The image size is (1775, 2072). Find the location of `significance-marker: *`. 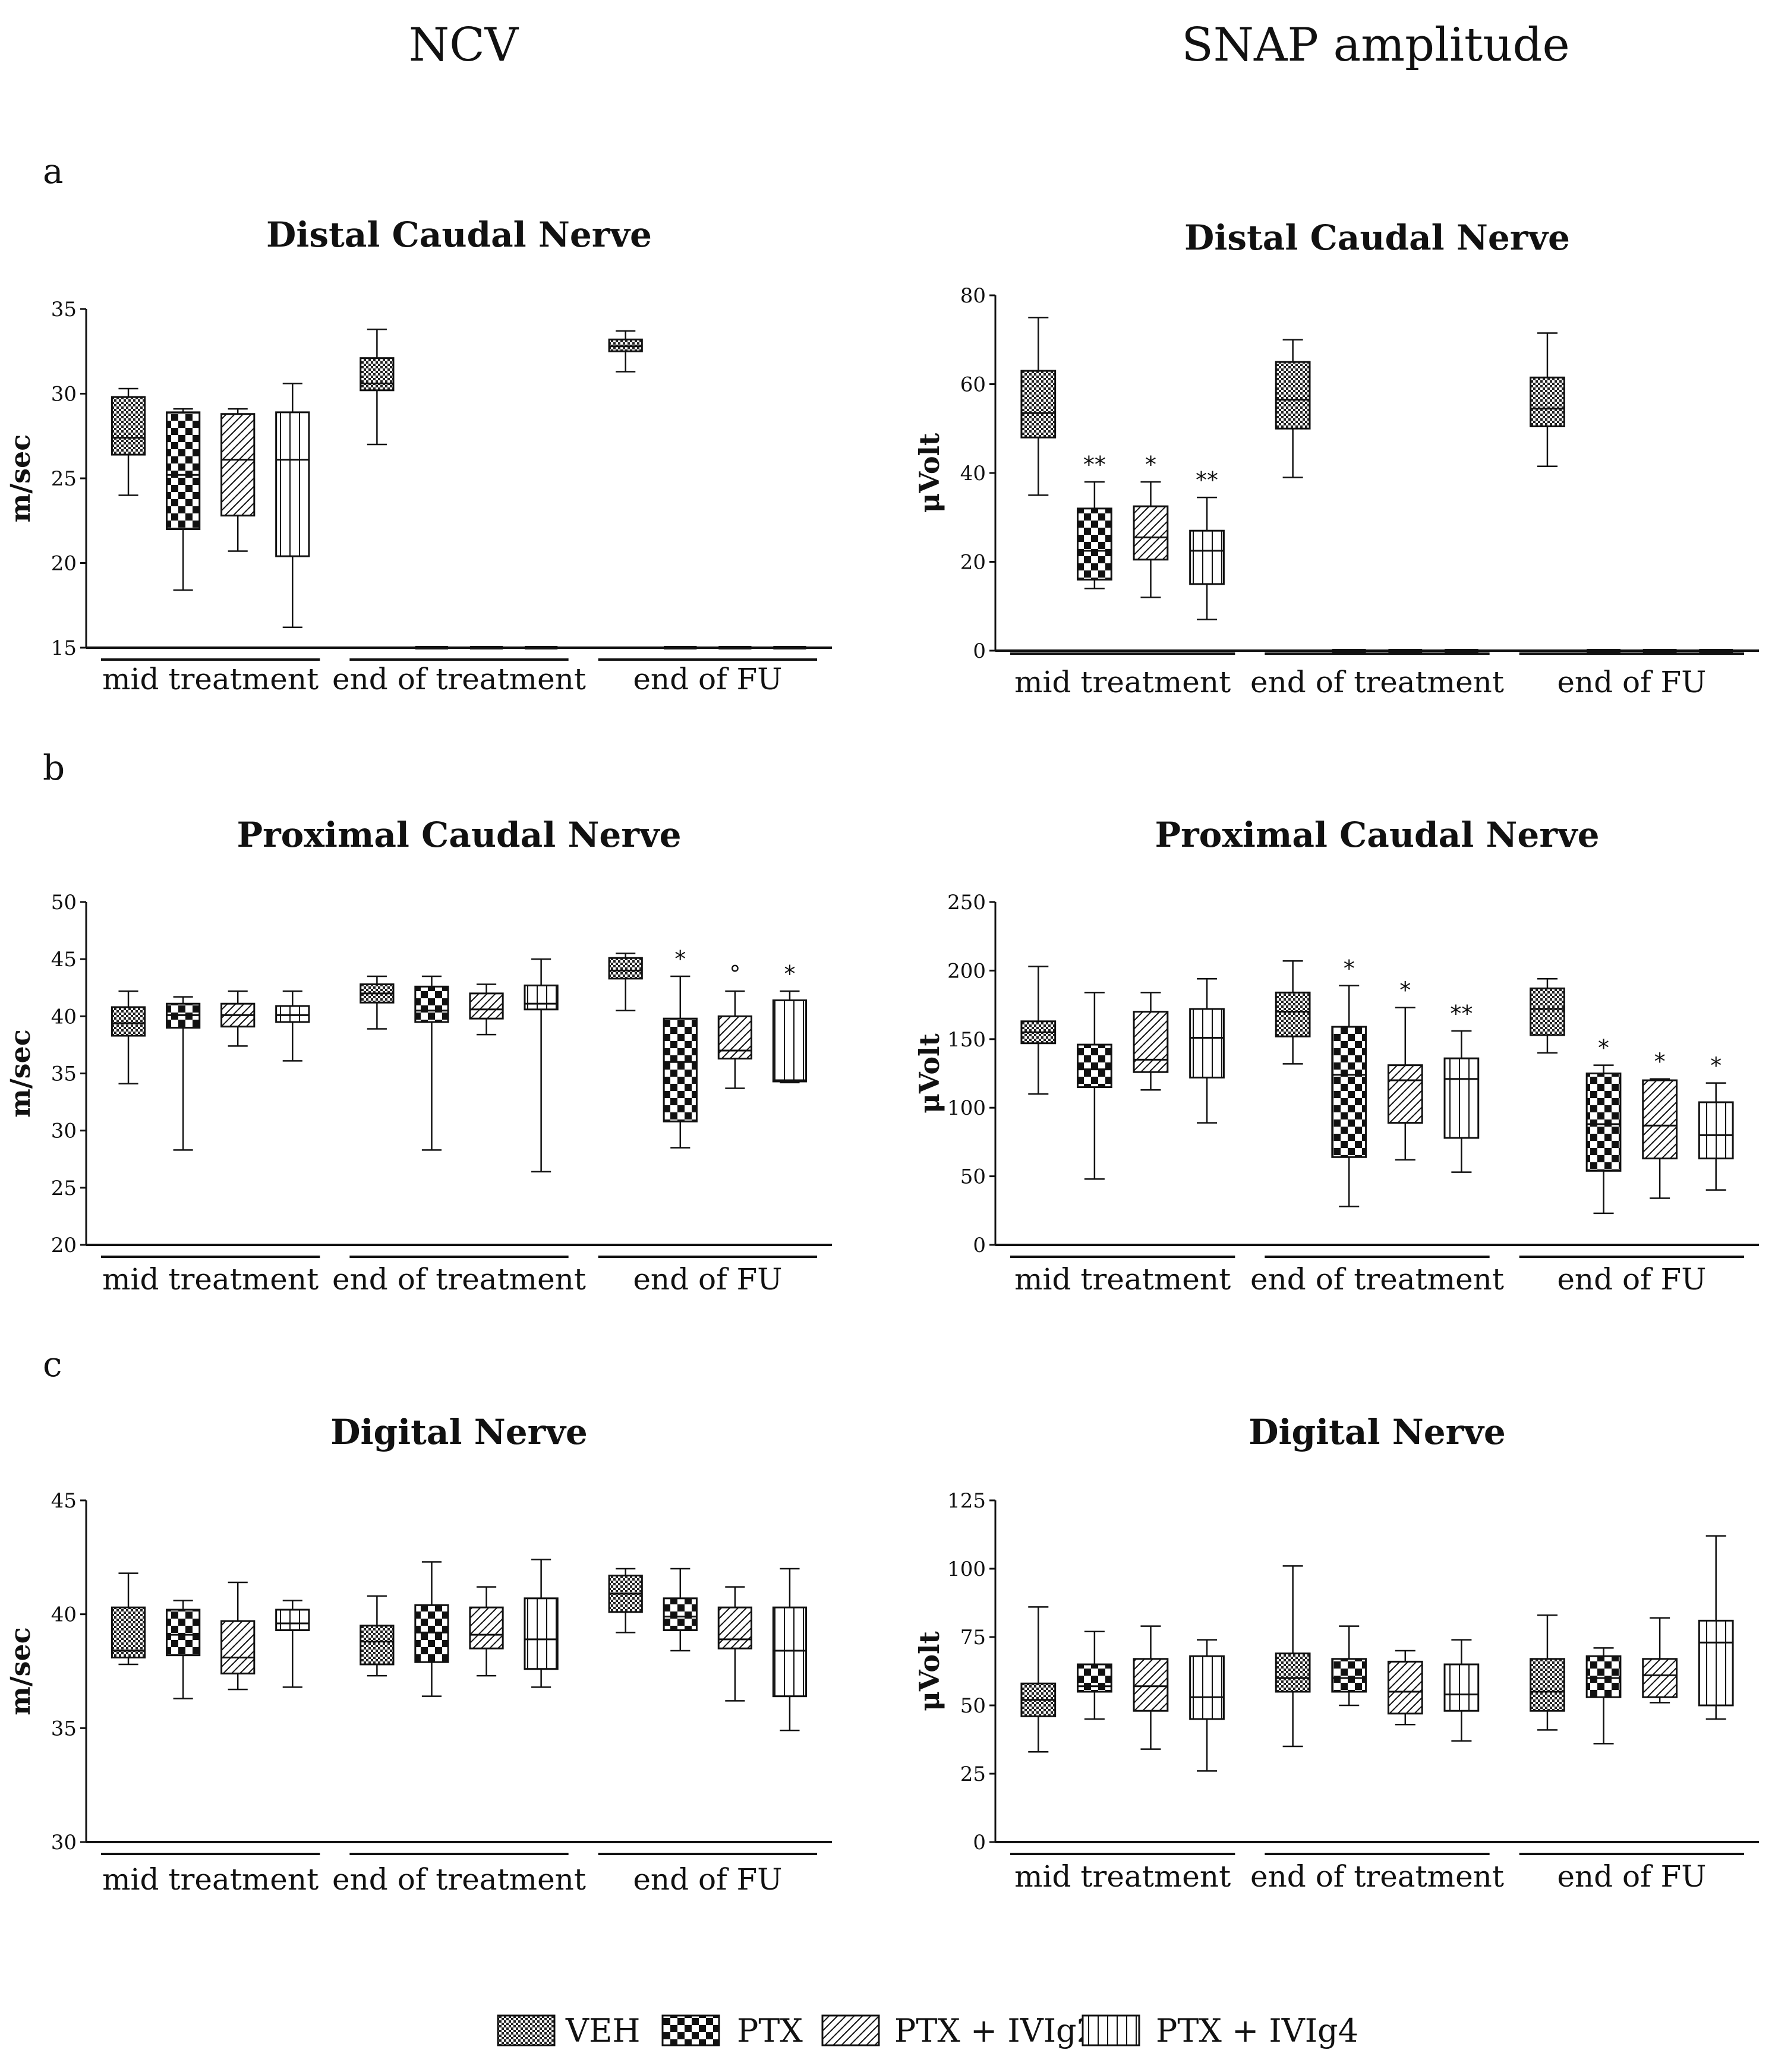

significance-marker: * is located at coordinates (1150, 465).